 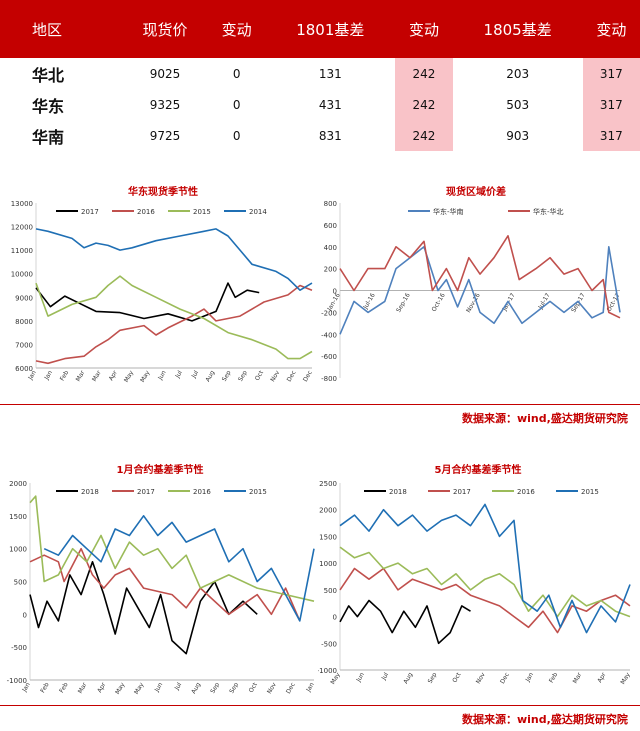 What do you see at coordinates (545, 719) in the screenshot?
I see `source-note-bottom: 数据来源：wind,盛达期货研究院` at bounding box center [545, 719].